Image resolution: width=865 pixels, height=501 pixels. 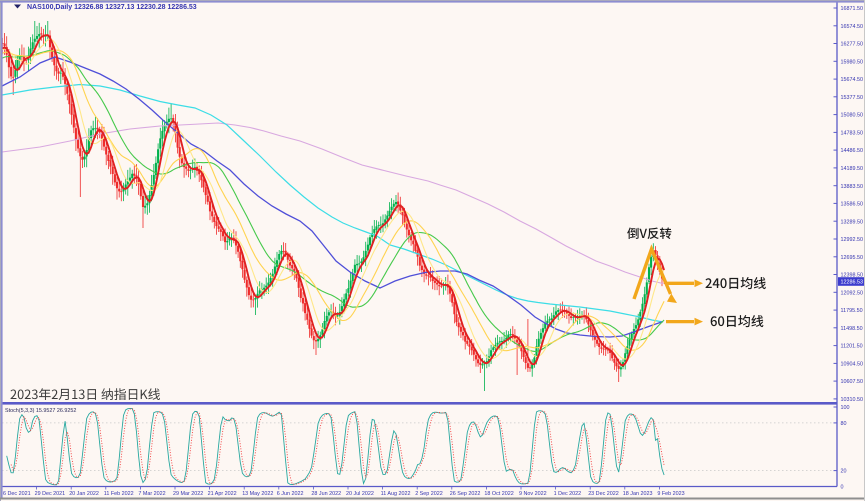 What do you see at coordinates (603, 494) in the screenshot?
I see `svg-text: 23 Dec 2022` at bounding box center [603, 494].